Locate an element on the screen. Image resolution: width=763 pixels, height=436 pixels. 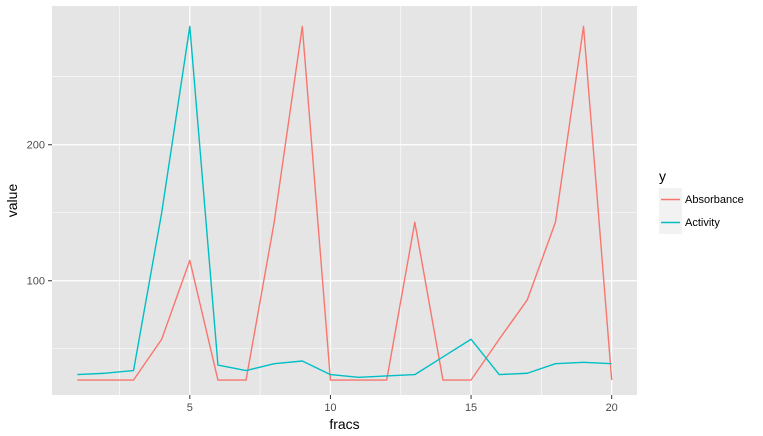
x-tick-label: 10 is located at coordinates (330, 408).